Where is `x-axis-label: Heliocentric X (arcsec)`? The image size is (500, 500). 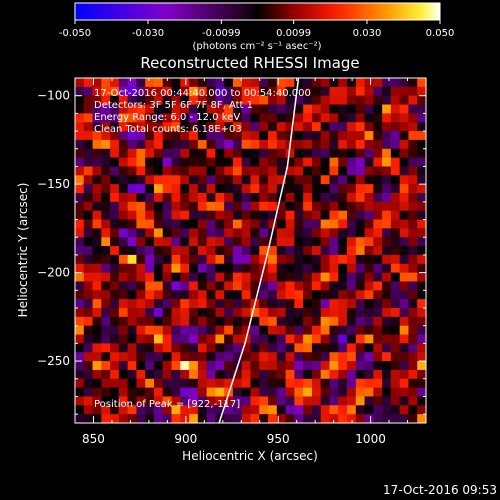
x-axis-label: Heliocentric X (arcsec) is located at coordinates (250, 456).